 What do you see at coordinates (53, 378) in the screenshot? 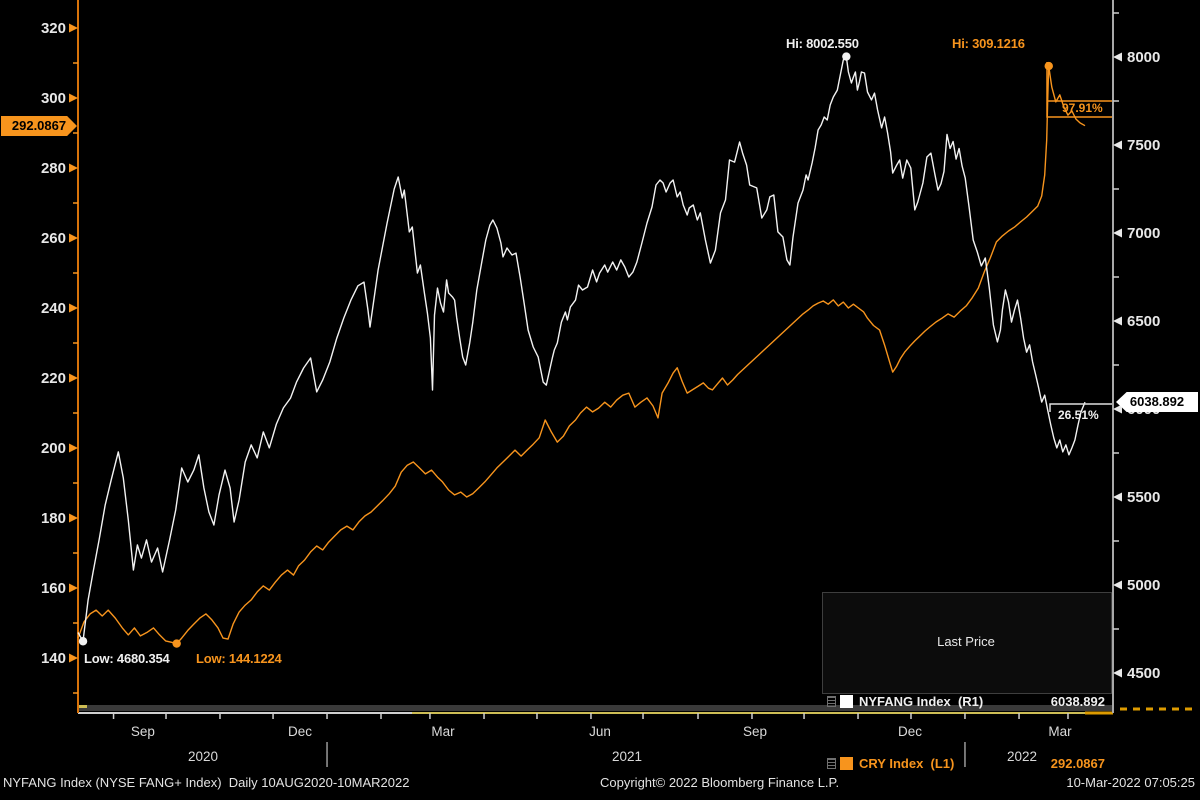
I see `left-axis-tick-label: 220` at bounding box center [53, 378].